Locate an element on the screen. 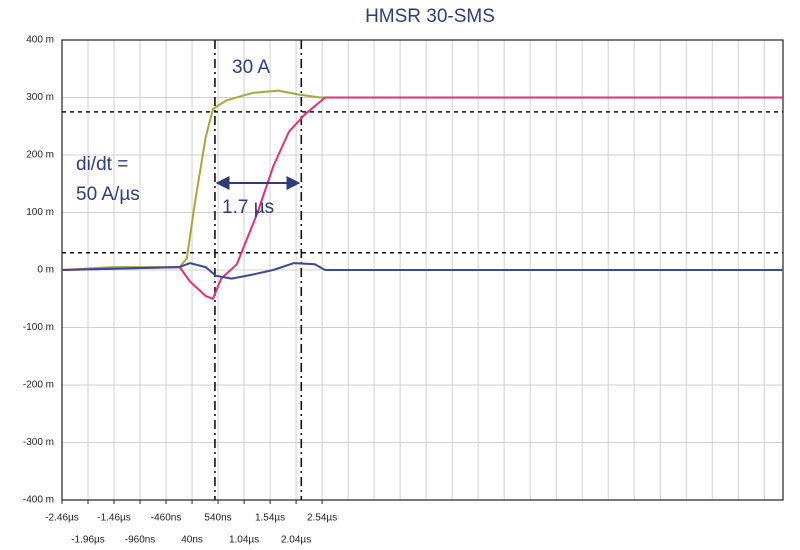  annotation: 50 A/µs is located at coordinates (108, 194).